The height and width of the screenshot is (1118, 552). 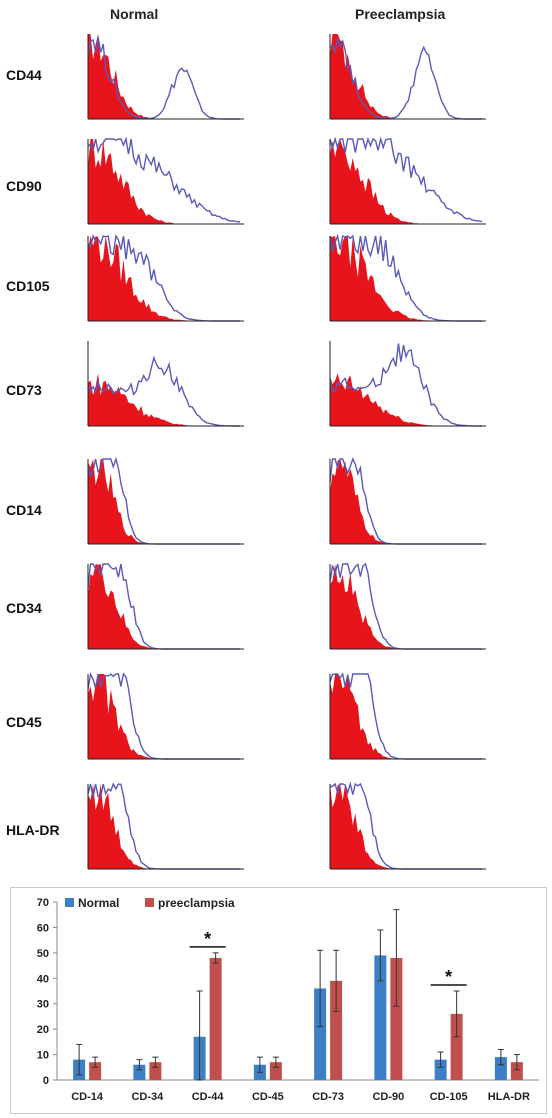 What do you see at coordinates (196, 903) in the screenshot?
I see `legend-label-preeclampsia: preeclampsia` at bounding box center [196, 903].